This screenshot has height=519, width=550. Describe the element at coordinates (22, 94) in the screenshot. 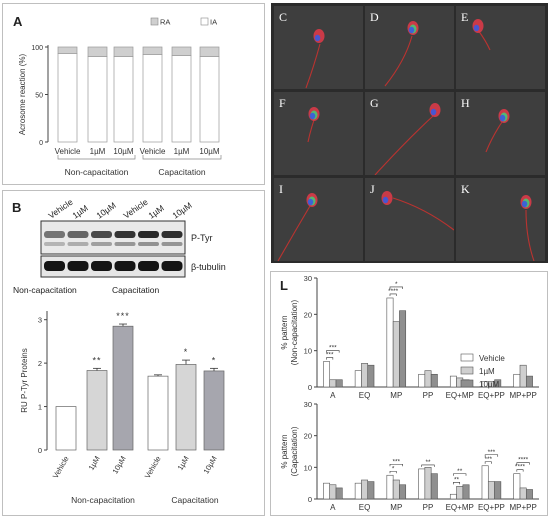

I see `y-axis-label: Acrosome reaction (%)` at that location.